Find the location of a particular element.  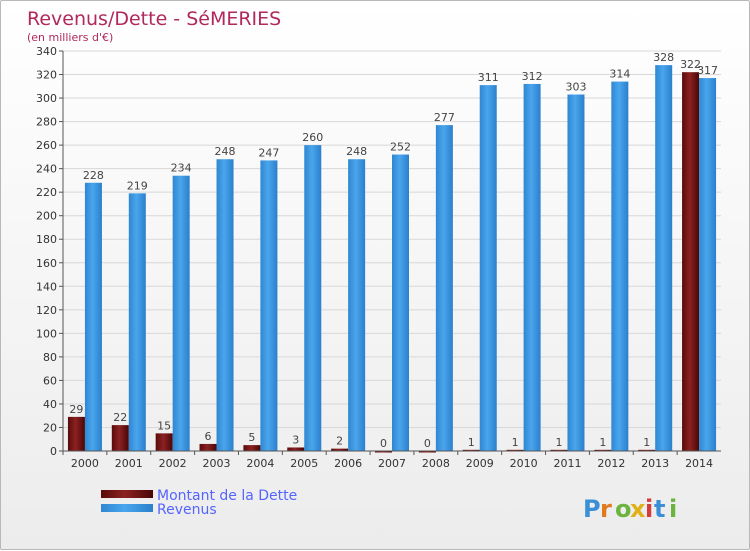

y-tick-label: 220 is located at coordinates (46, 192).